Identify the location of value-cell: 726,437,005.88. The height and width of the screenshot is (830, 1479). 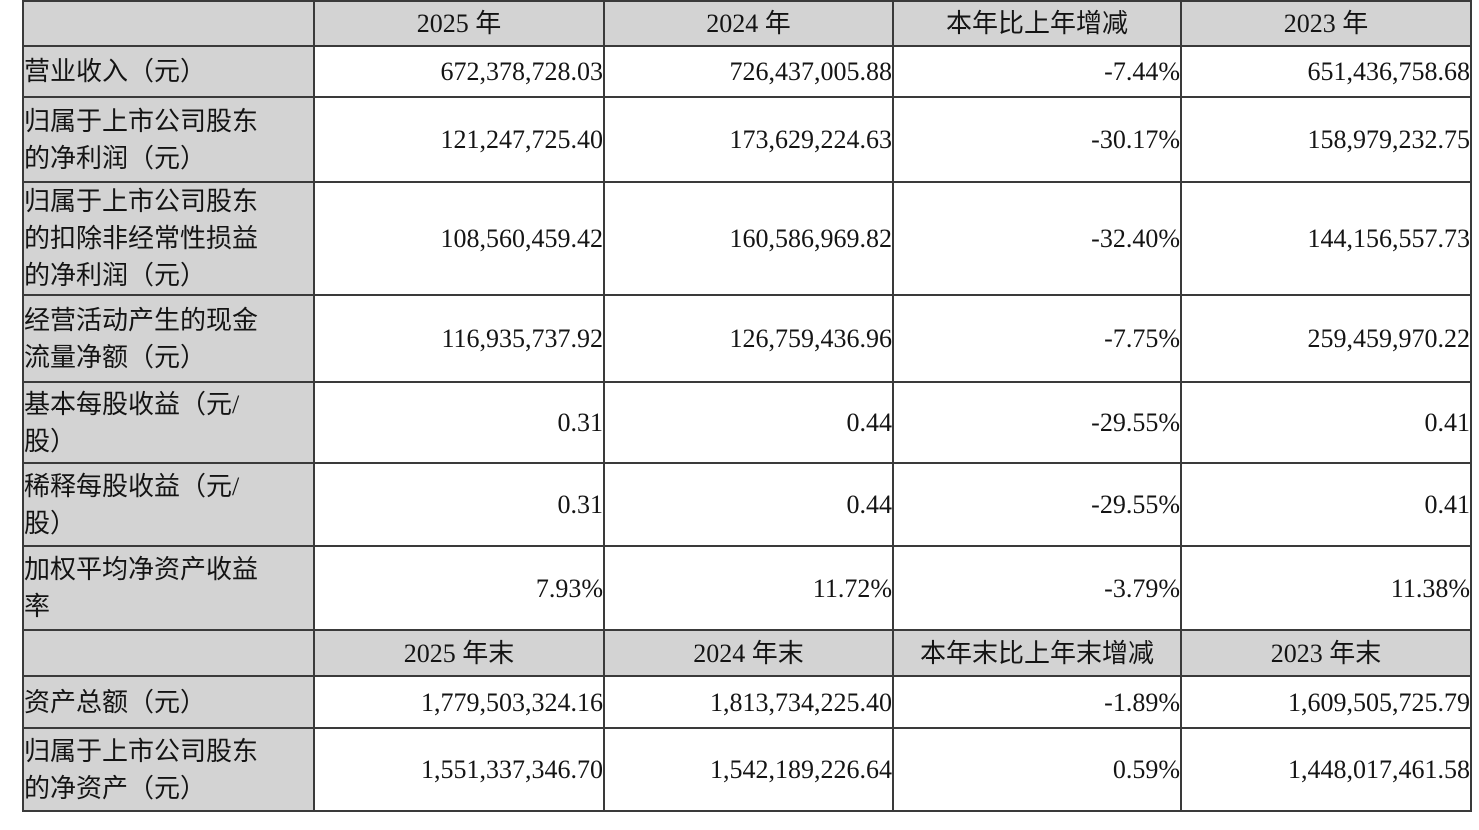
(748, 71).